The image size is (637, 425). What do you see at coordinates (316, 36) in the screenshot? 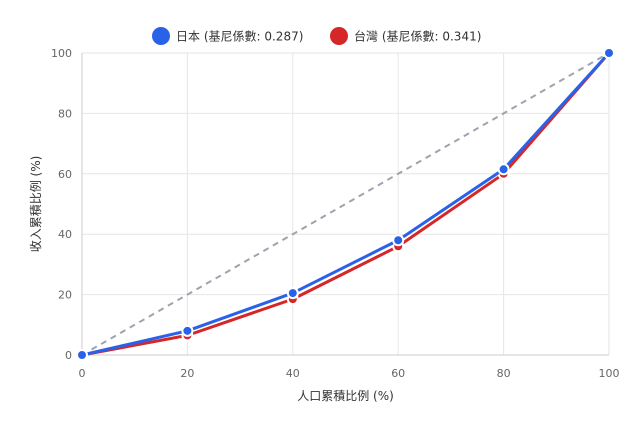
I see `legend: 日本 (基尼係數: 0.287) 台灣 (基尼係數: 0.341)` at bounding box center [316, 36].